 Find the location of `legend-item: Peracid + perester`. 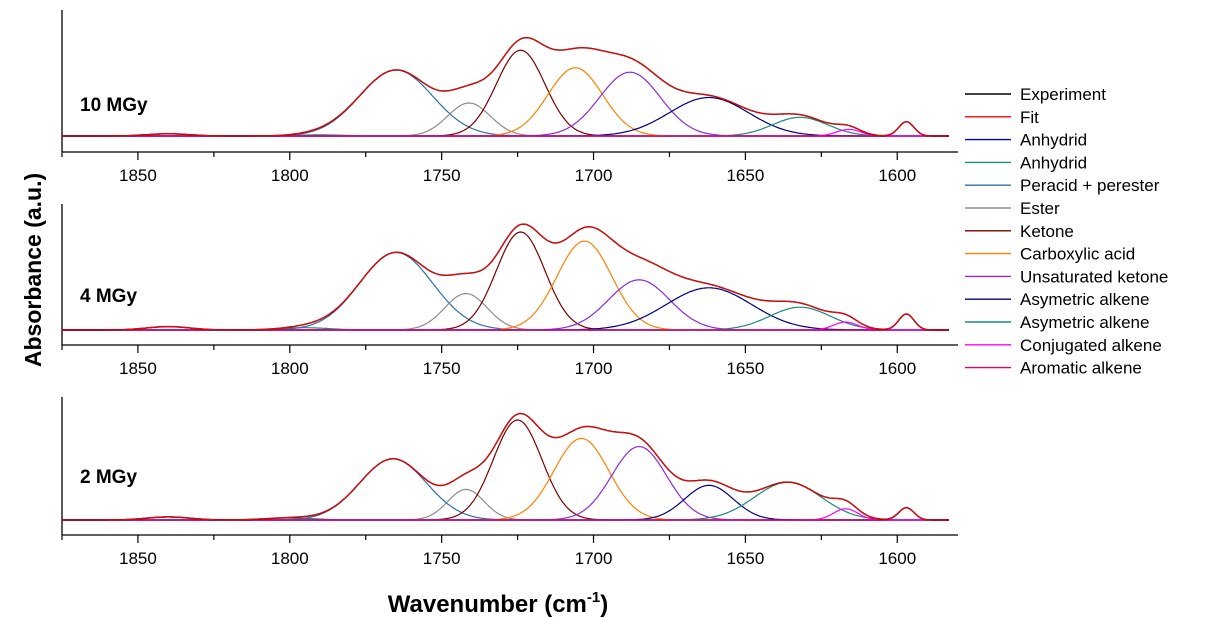

legend-item: Peracid + perester is located at coordinates (1062, 185).